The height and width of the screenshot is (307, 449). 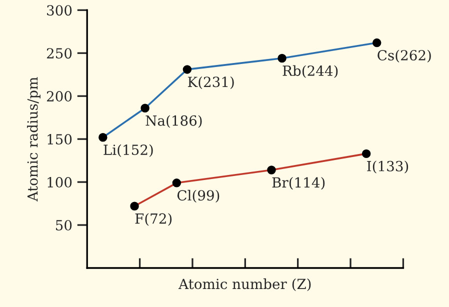 What do you see at coordinates (298, 183) in the screenshot?
I see `data-label: Br(114)` at bounding box center [298, 183].